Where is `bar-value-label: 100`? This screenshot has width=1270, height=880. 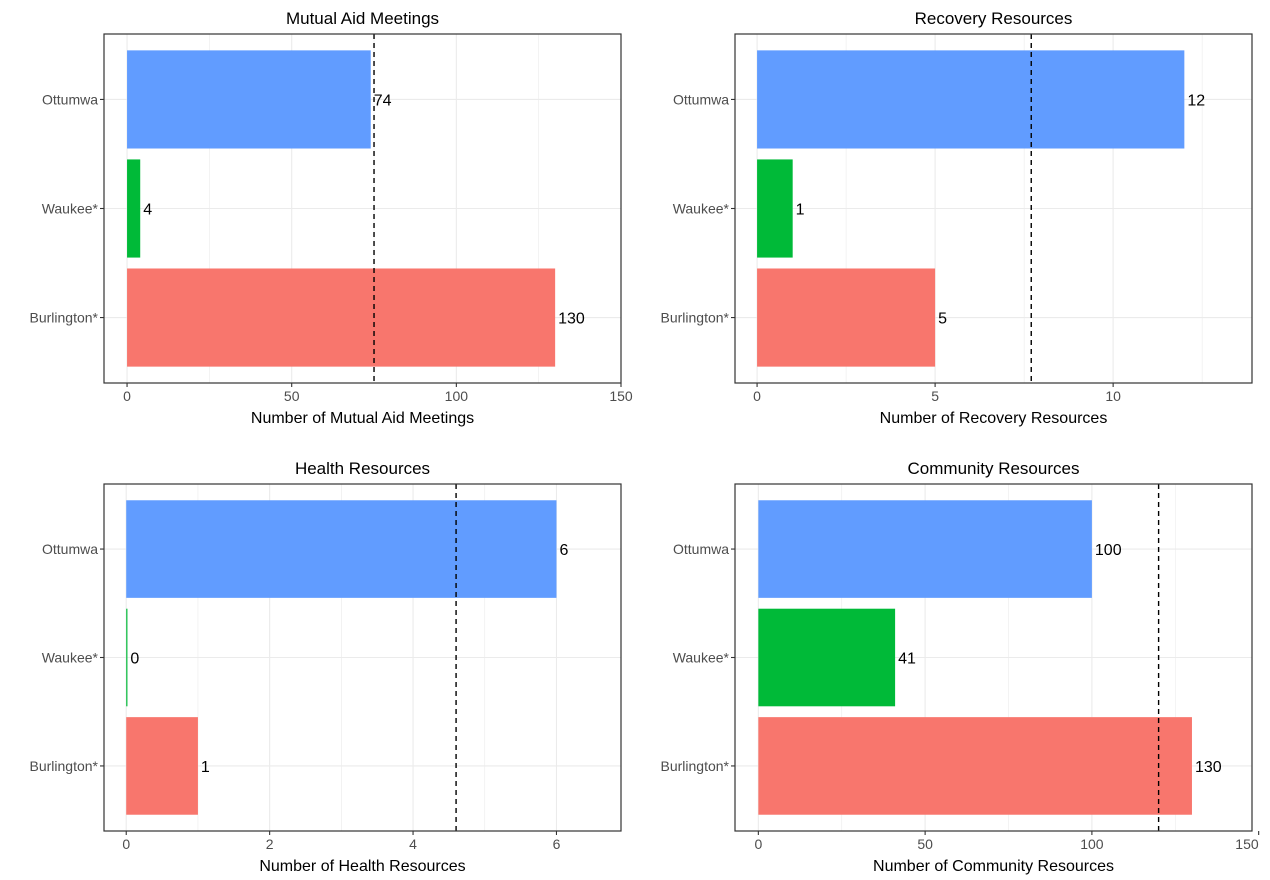
bar-value-label: 100 is located at coordinates (1108, 550).